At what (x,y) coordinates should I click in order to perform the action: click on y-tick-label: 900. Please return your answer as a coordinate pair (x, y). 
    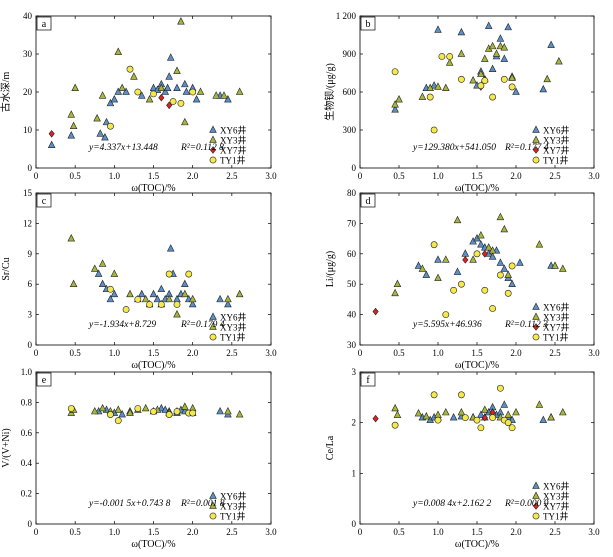
    Looking at the image, I should click on (350, 54).